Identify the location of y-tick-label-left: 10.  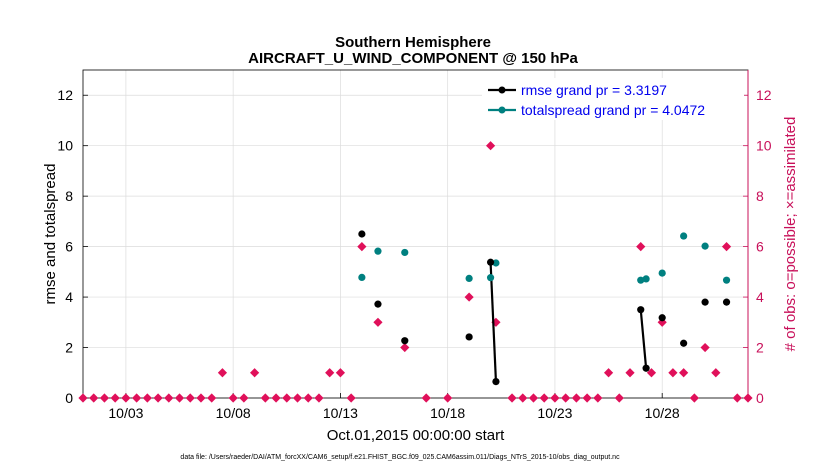
(65, 146).